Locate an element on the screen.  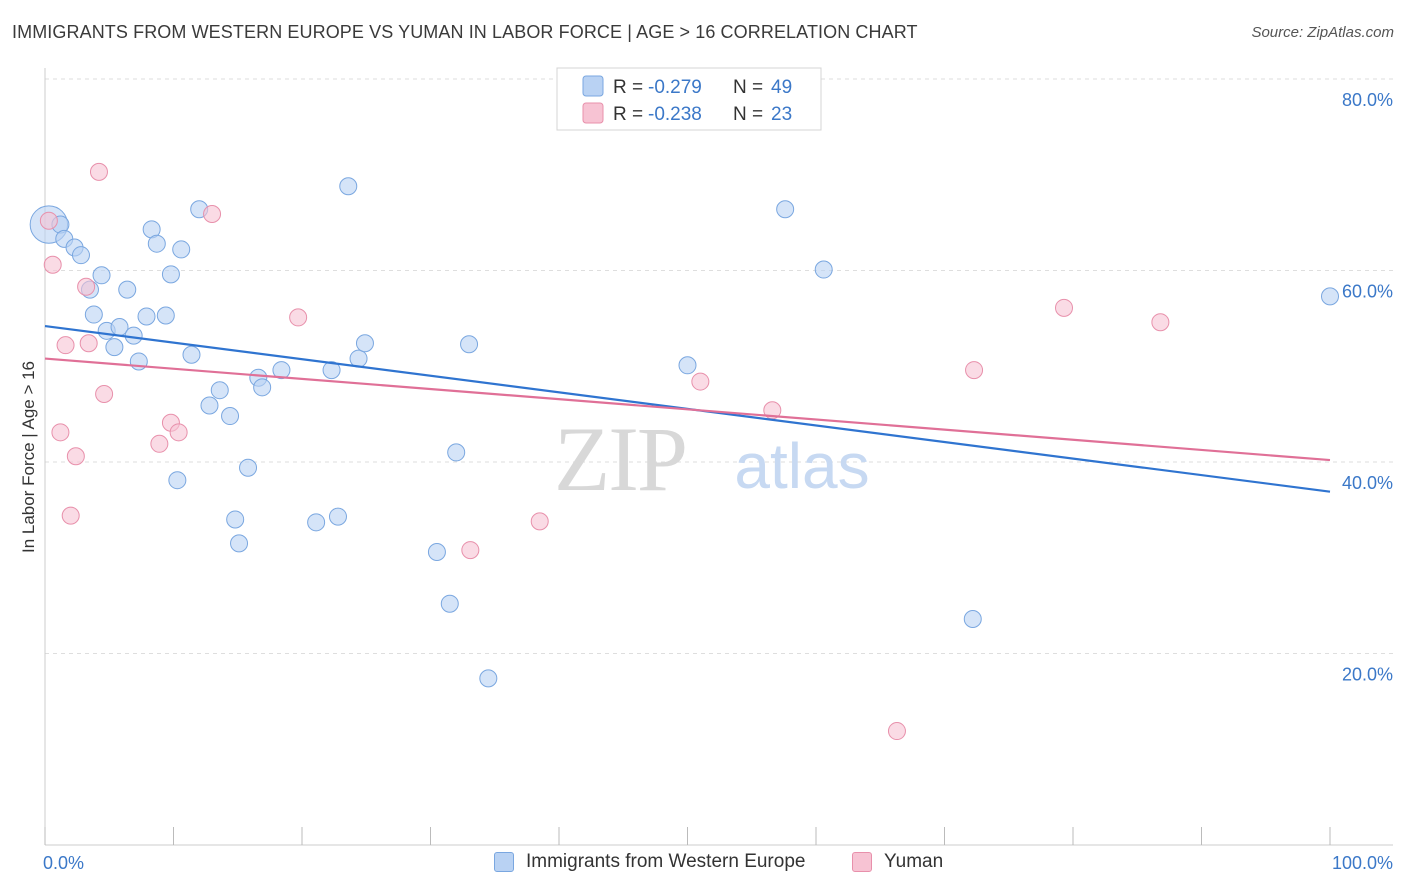
y-tick-label-20: 20.0% is located at coordinates (1367, 675).